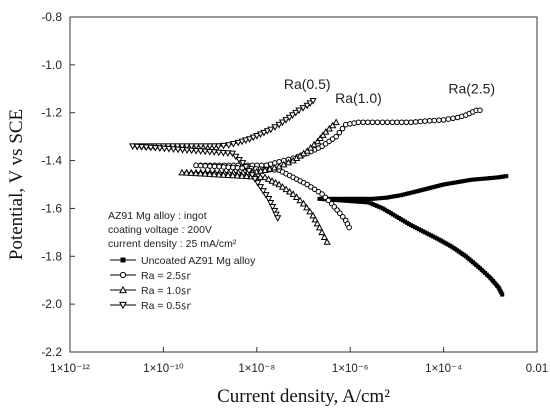 The height and width of the screenshot is (414, 550). I want to click on legend-entry: Ra = 0.5㏛, so click(166, 306).